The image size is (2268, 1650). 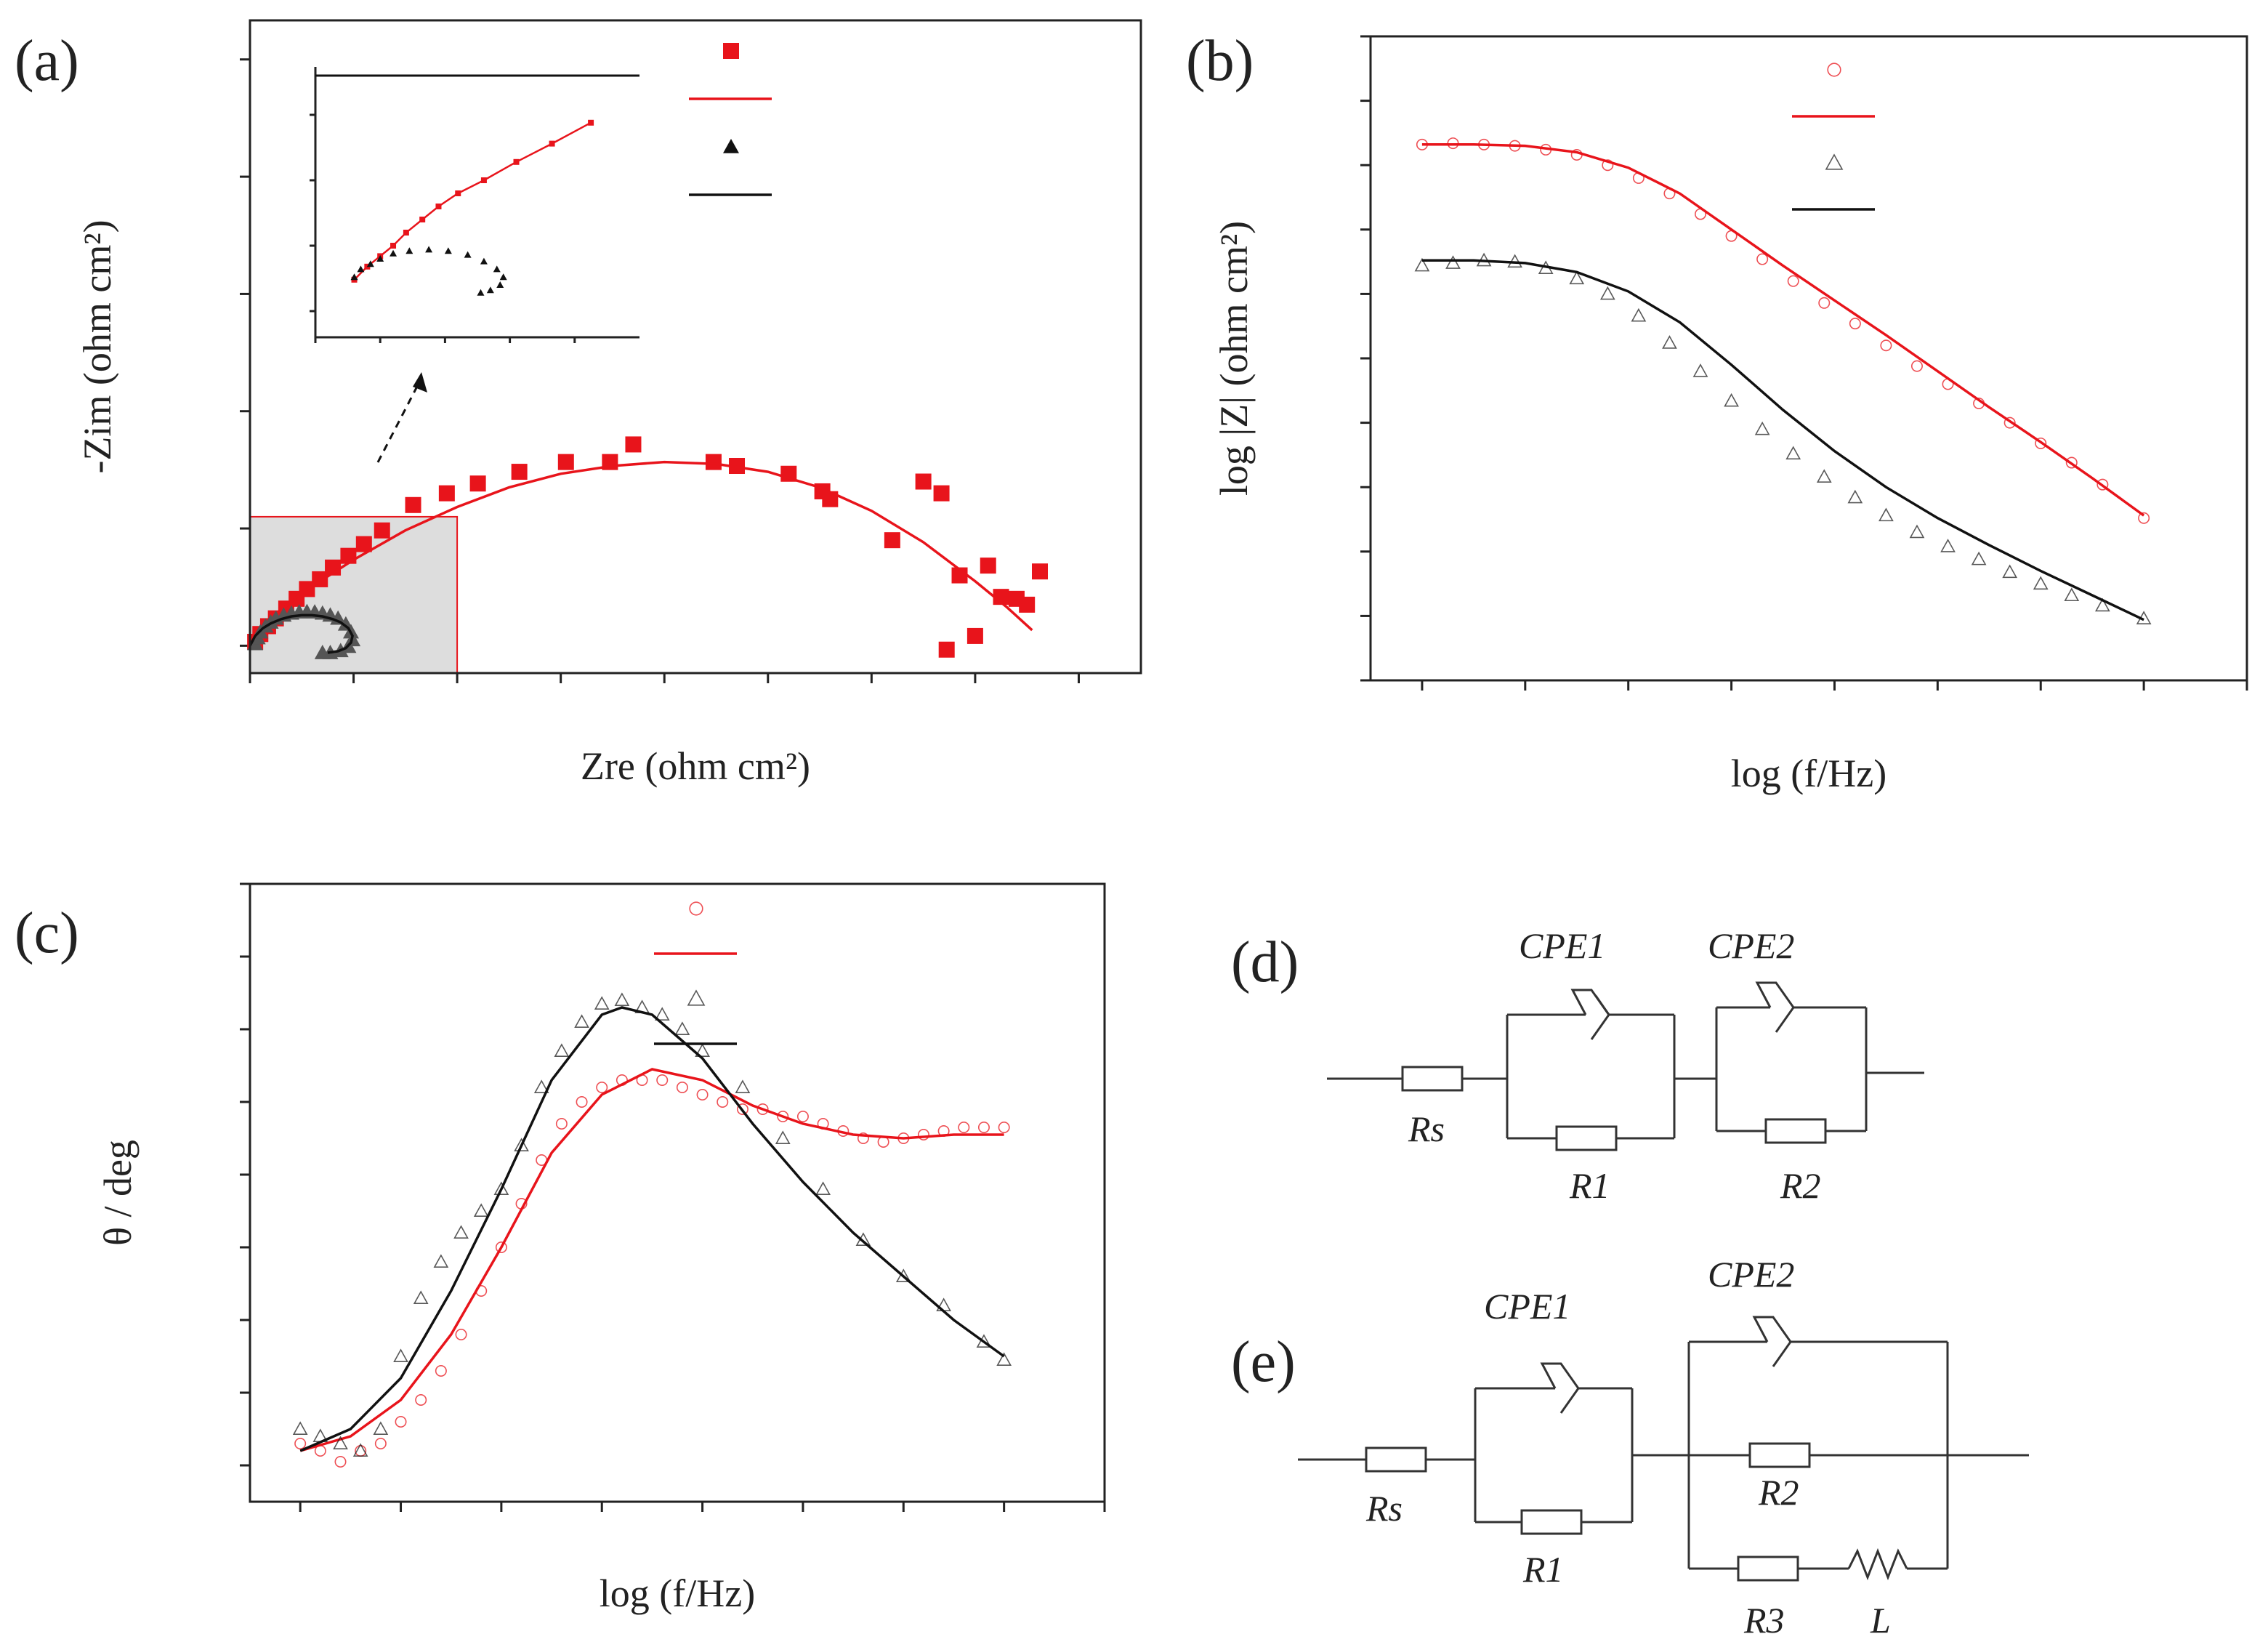 What do you see at coordinates (1764, 1620) in the screenshot?
I see `circuit-e-r3-label: R3` at bounding box center [1764, 1620].